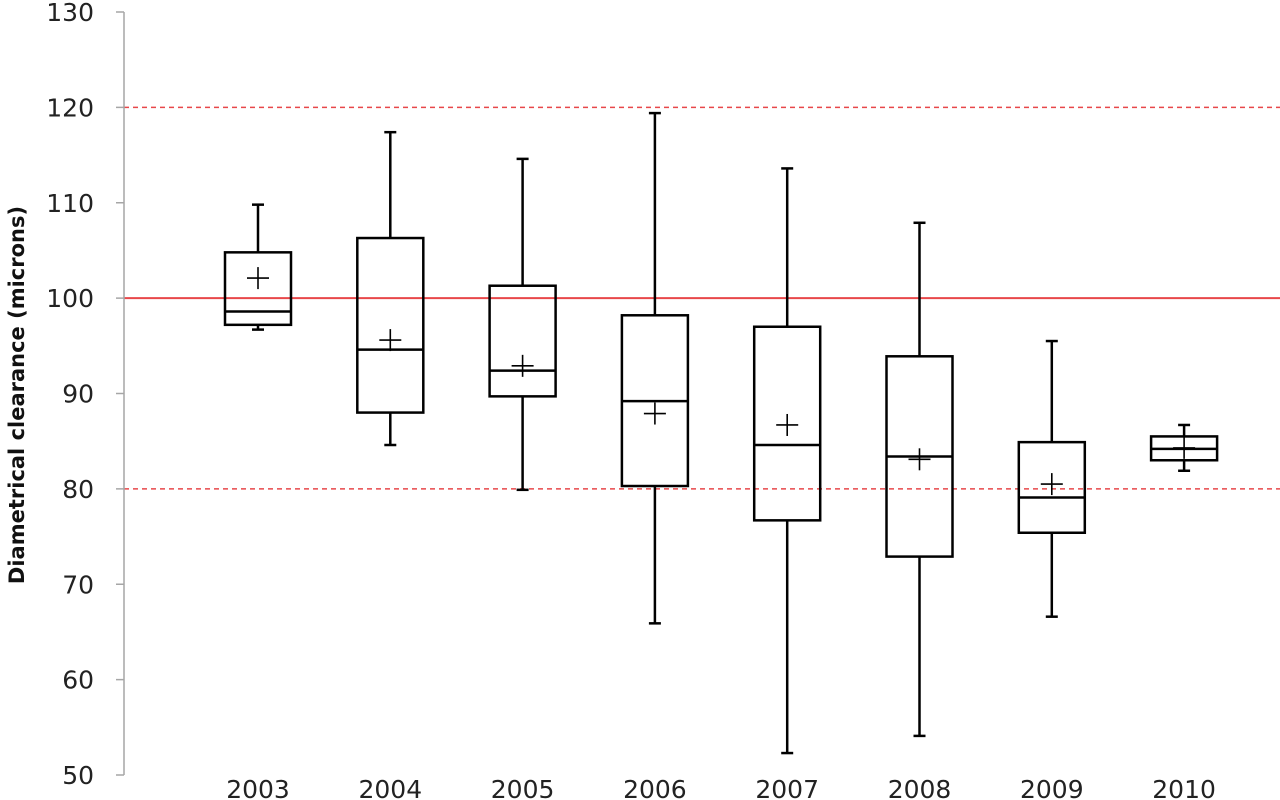 This screenshot has height=800, width=1280. I want to click on box-2008, so click(919, 479).